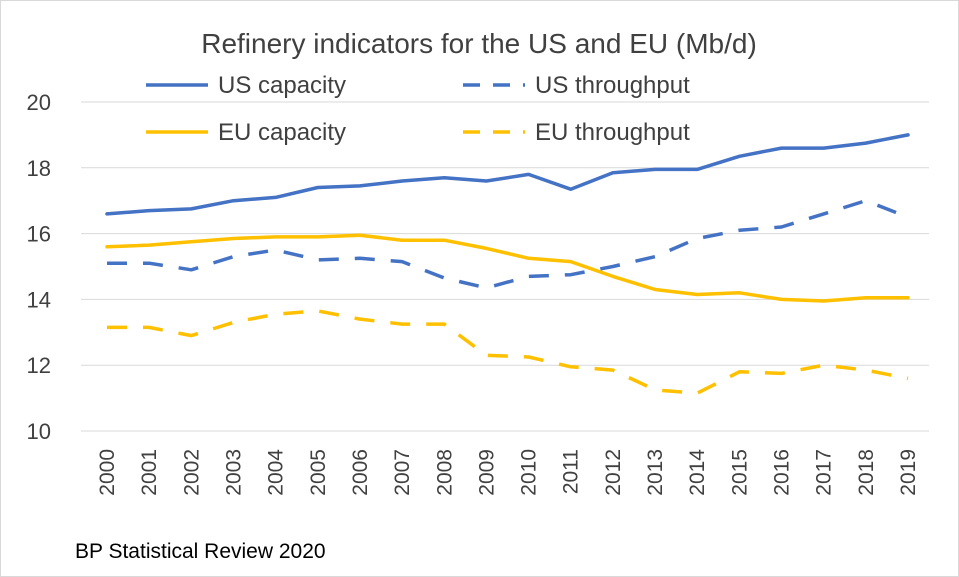  I want to click on x-tick-label: 2002, so click(191, 472).